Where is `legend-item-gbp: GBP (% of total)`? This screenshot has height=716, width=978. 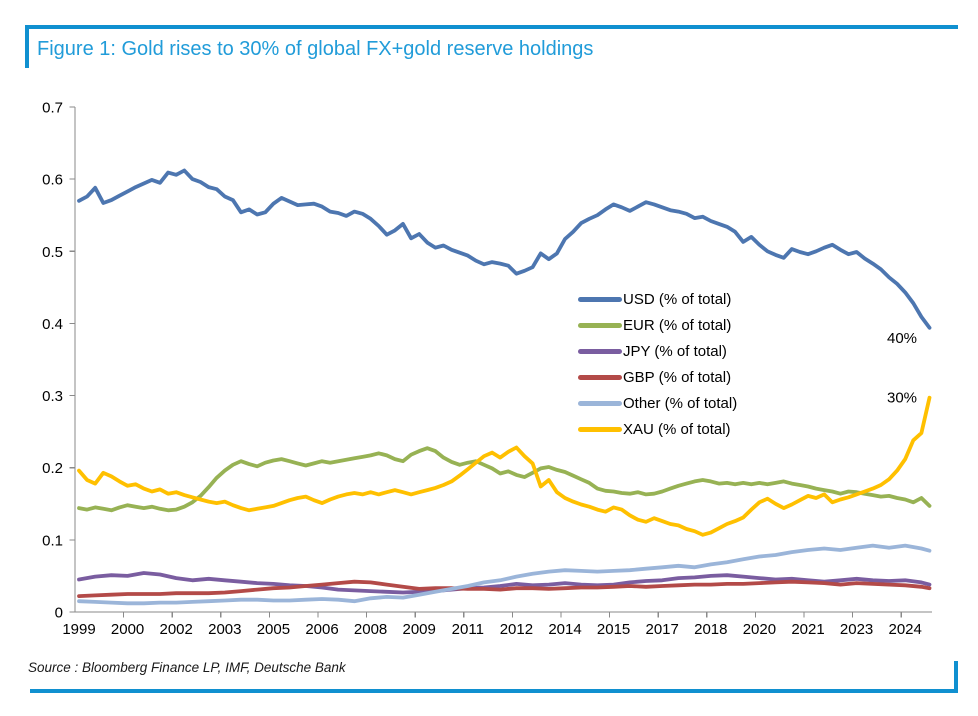 legend-item-gbp: GBP (% of total) is located at coordinates (657, 377).